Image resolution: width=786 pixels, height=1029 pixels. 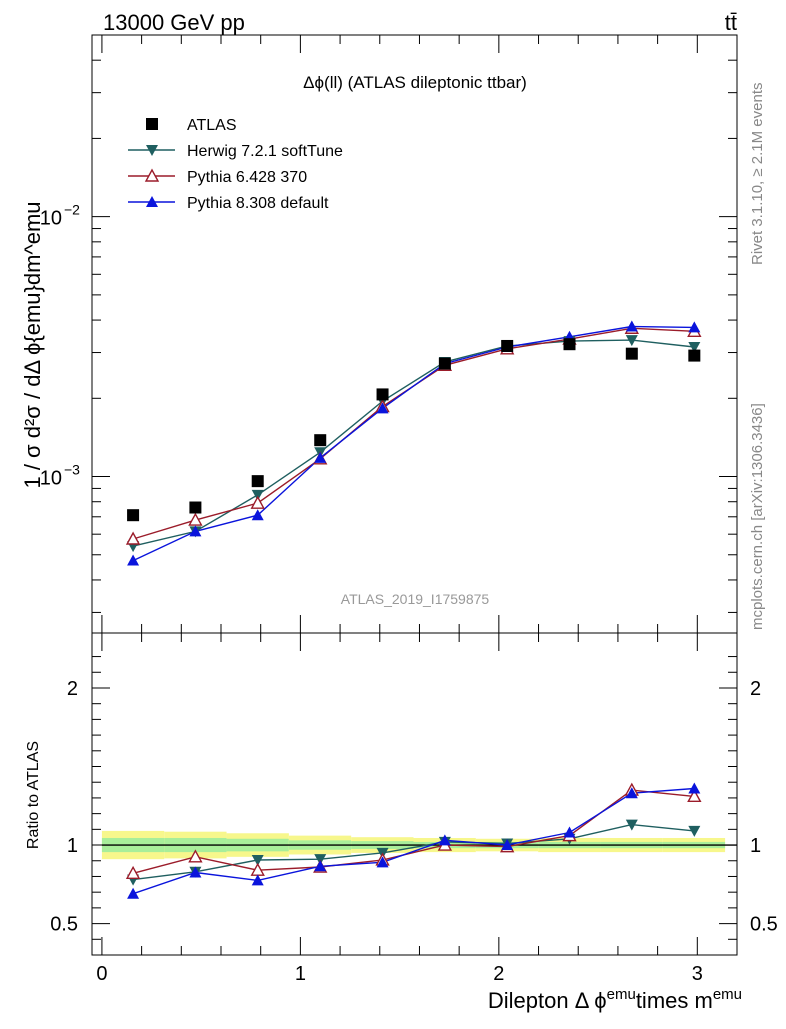 What do you see at coordinates (731, 22) in the screenshot?
I see `process-label: tt̄` at bounding box center [731, 22].